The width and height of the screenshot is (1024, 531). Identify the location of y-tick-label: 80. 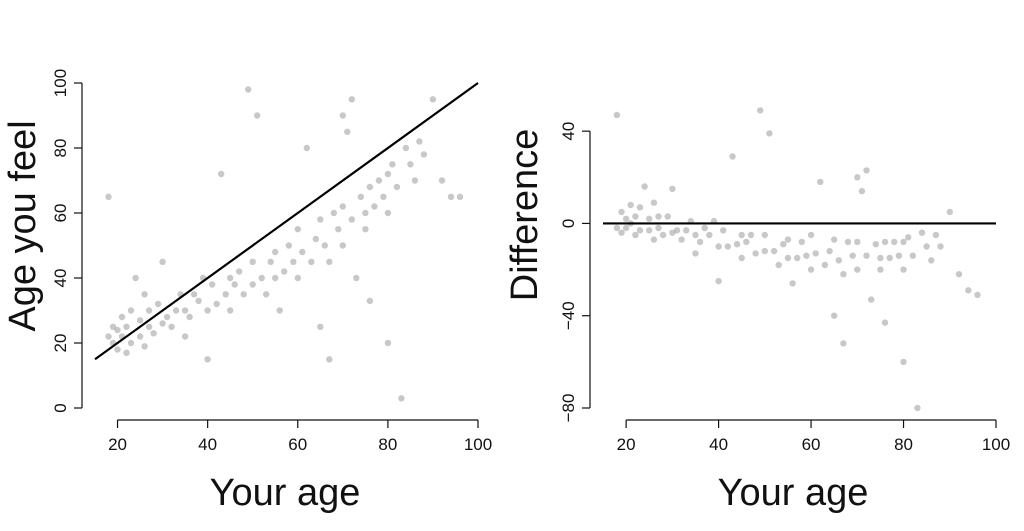
(60, 148).